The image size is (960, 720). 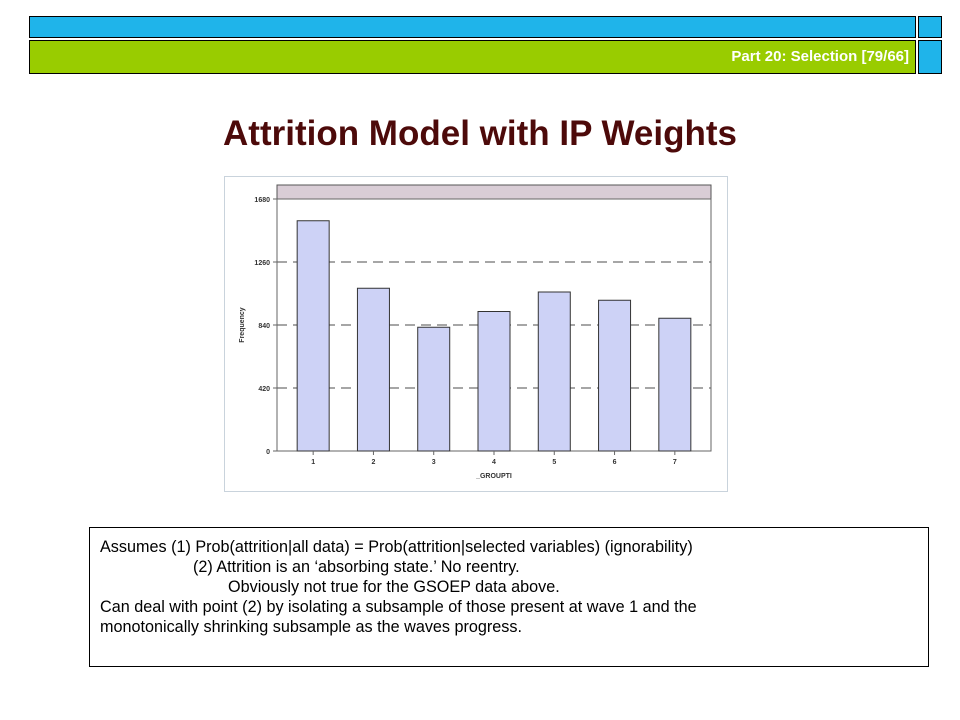 What do you see at coordinates (264, 389) in the screenshot?
I see `y-tick-label: 420` at bounding box center [264, 389].